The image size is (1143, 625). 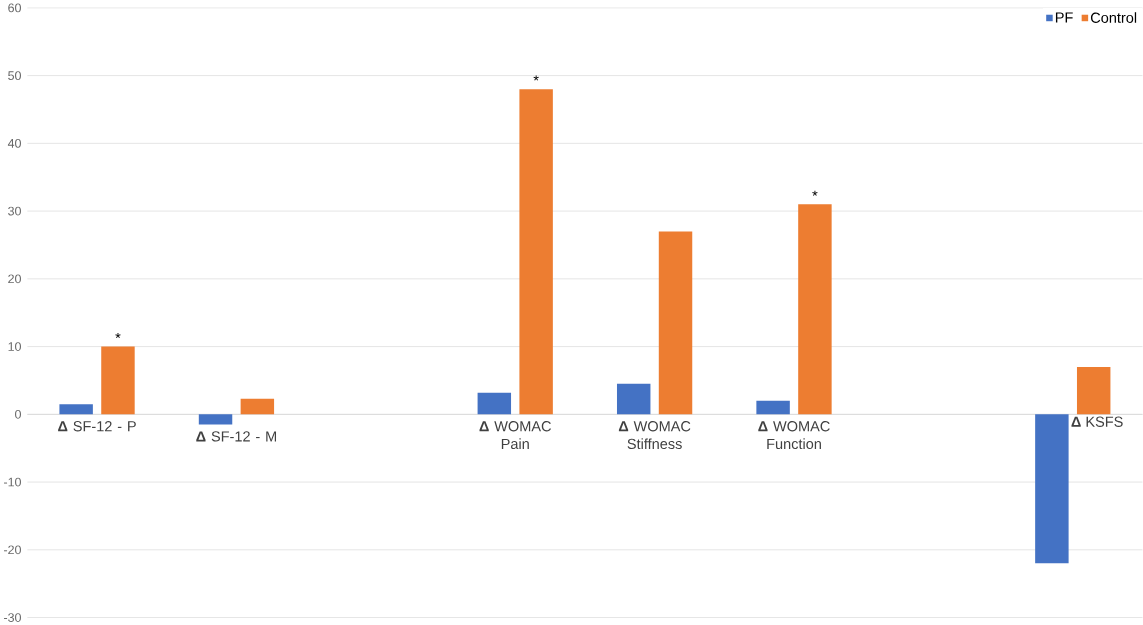 What do you see at coordinates (14, 8) in the screenshot?
I see `y-tick-label: 60` at bounding box center [14, 8].